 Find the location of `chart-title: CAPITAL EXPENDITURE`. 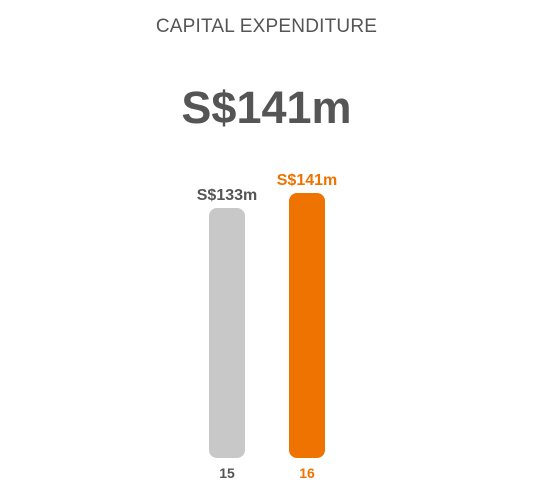

chart-title: CAPITAL EXPENDITURE is located at coordinates (266, 26).